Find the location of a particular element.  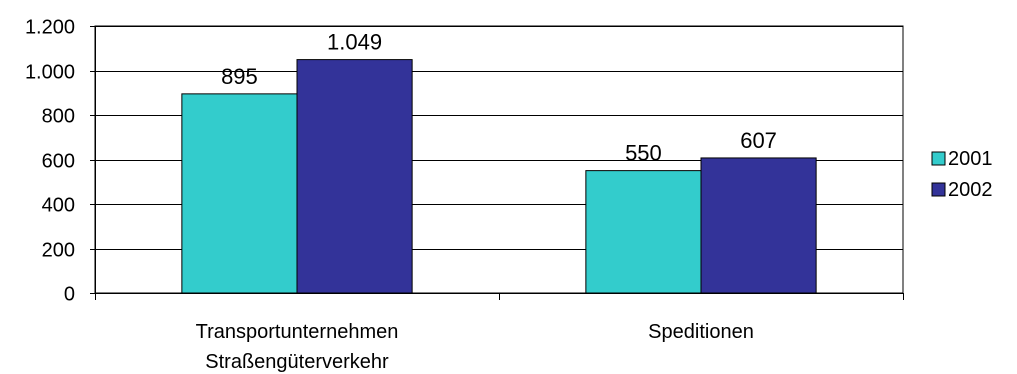

y-tick-label: 0 is located at coordinates (69, 295).